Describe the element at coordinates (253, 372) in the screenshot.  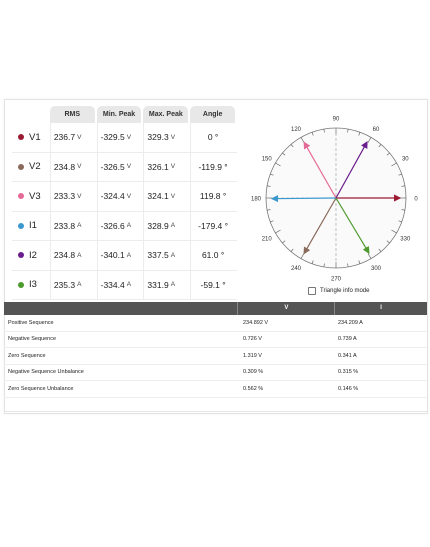
I see `sequence-v-value: 0.309 %` at that location.